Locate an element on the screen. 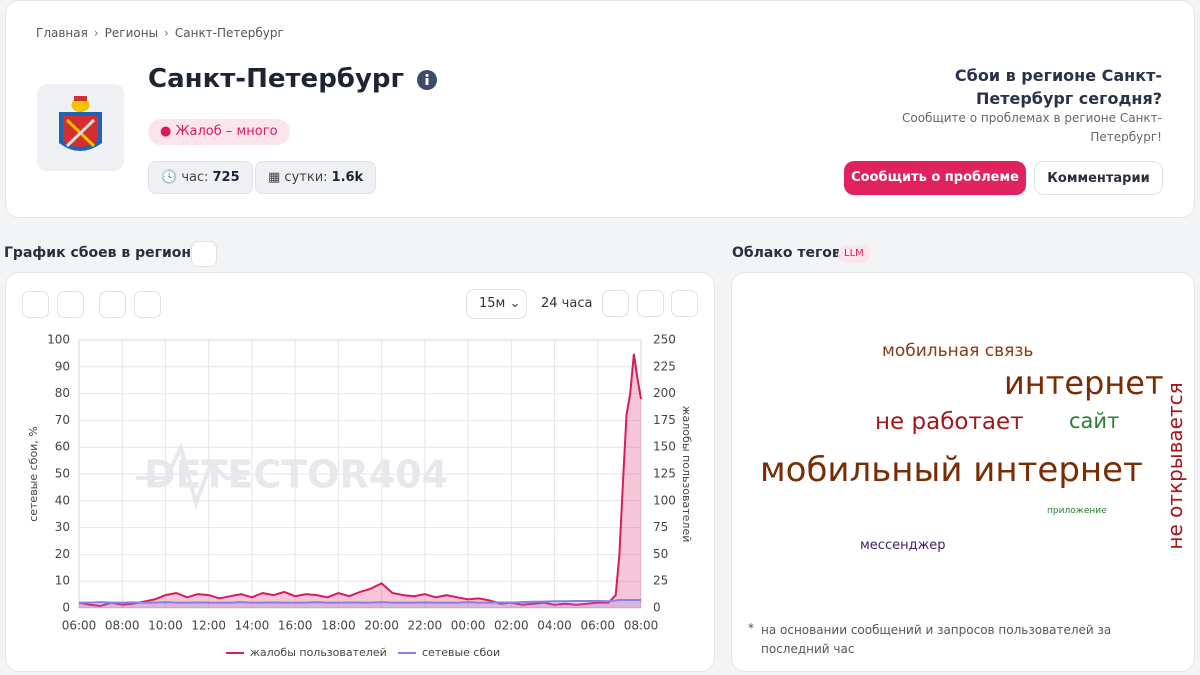 This screenshot has height=675, width=1200. cta-title: Сбои в регионе Санкт-Петербург сегодня? is located at coordinates (1058, 87).